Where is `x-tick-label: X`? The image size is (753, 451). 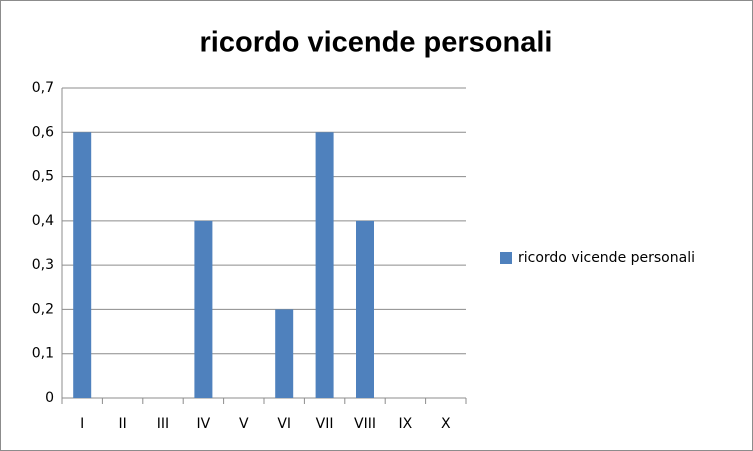 x-tick-label: X is located at coordinates (446, 424).